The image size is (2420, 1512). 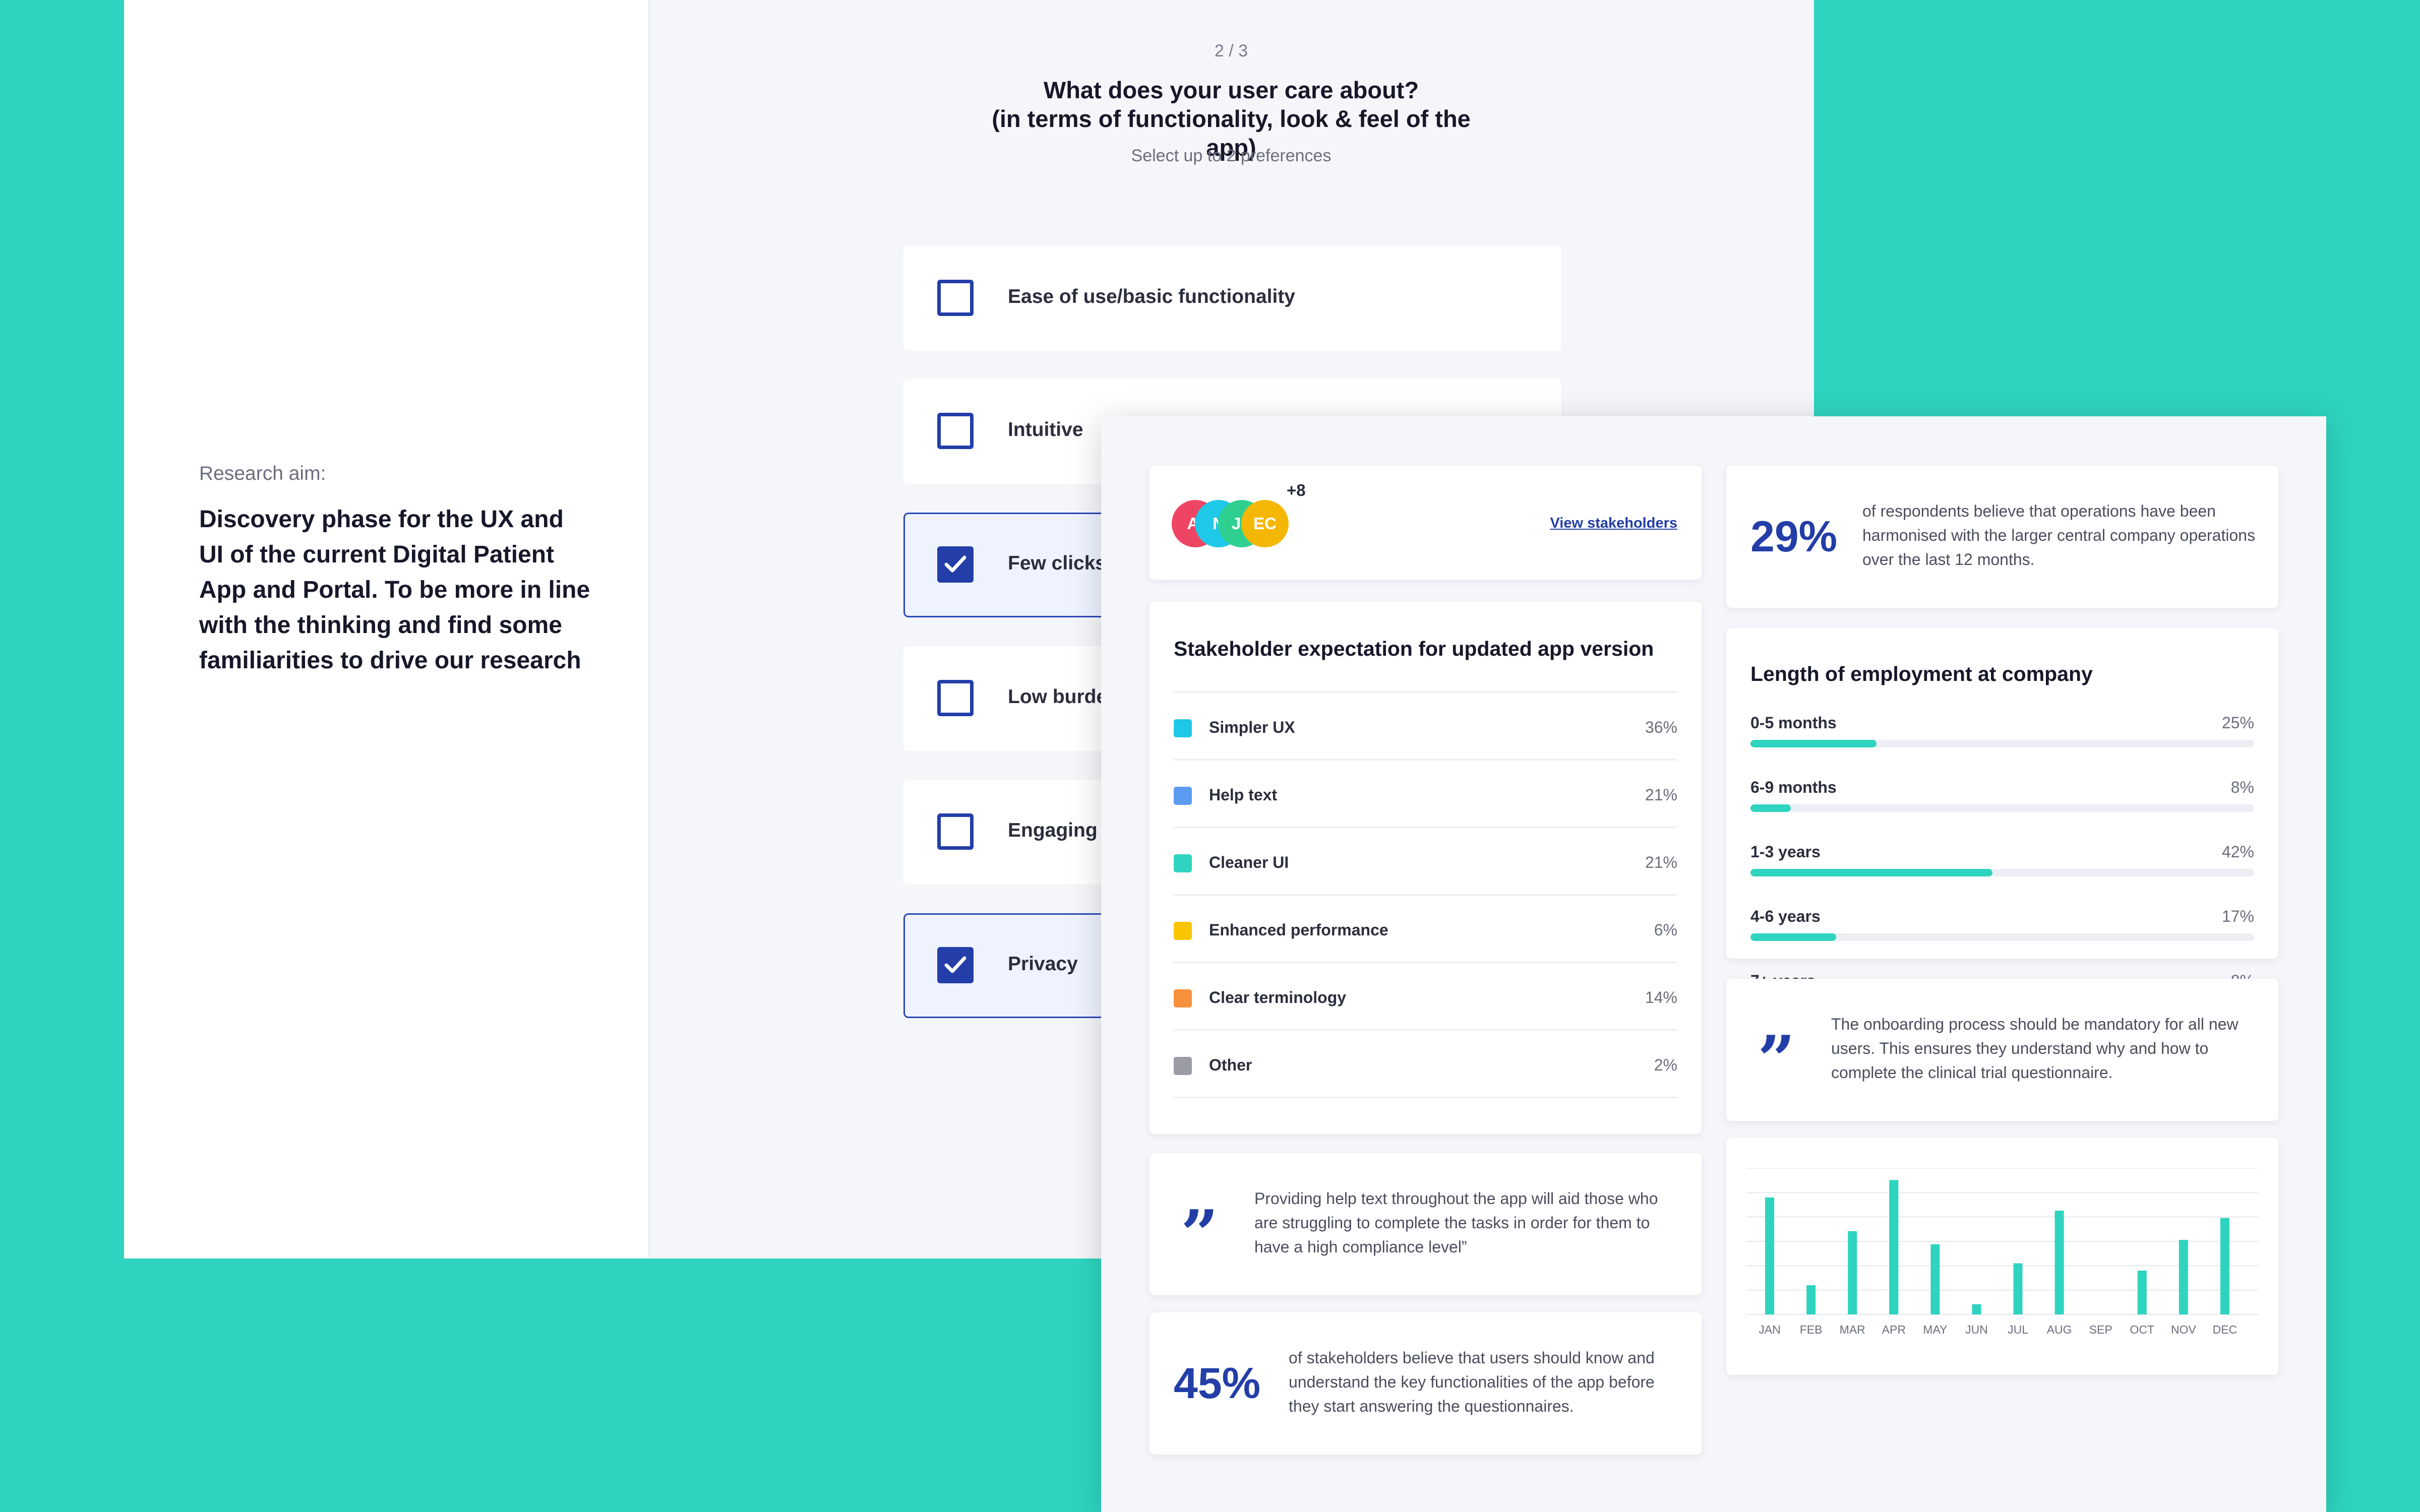 What do you see at coordinates (1661, 997) in the screenshot?
I see `expectation-percent: 14%` at bounding box center [1661, 997].